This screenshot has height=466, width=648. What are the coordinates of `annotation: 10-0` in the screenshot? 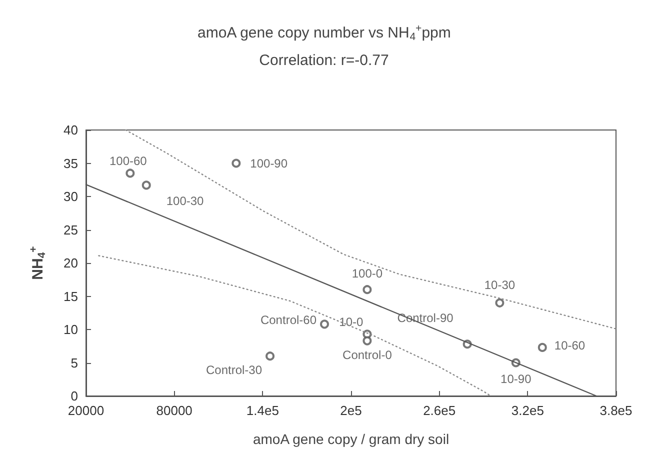 It's located at (351, 322).